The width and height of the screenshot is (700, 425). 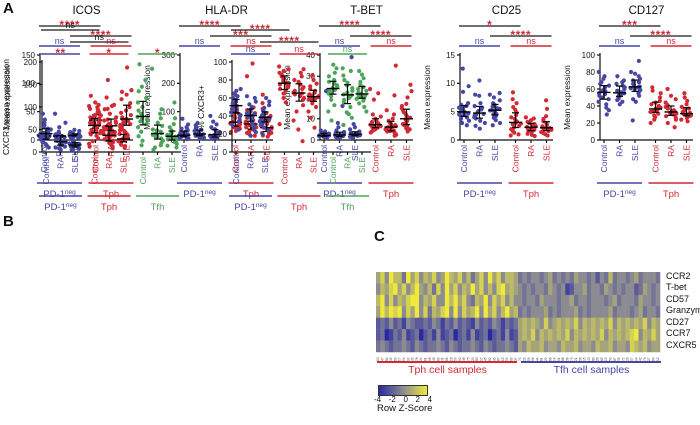 I want to click on zscore-legend-ticks: -4 -2 0 2 4, so click(x=403, y=399).